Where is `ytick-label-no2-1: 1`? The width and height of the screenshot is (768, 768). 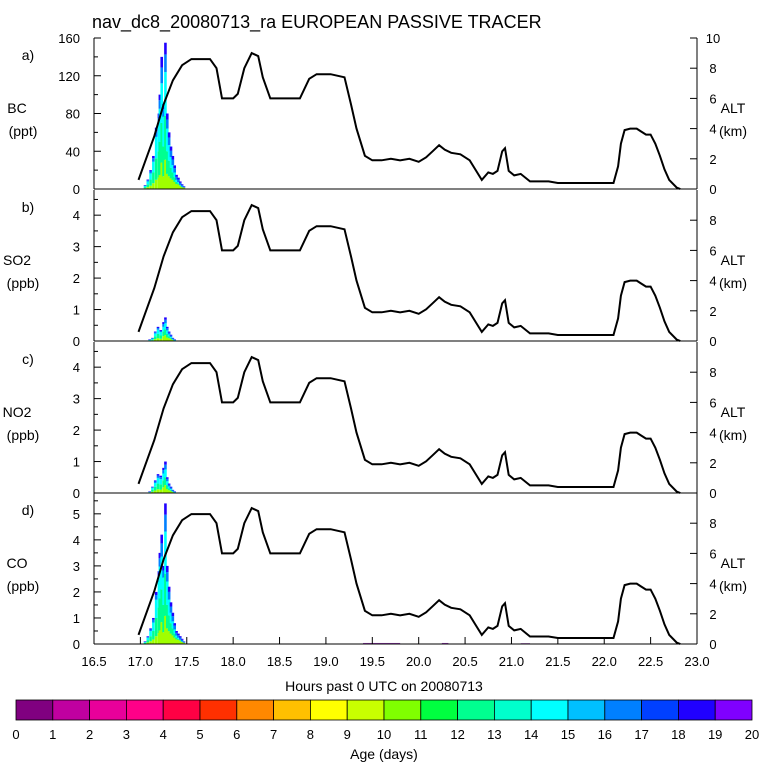
ytick-label-no2-1: 1 is located at coordinates (76, 462).